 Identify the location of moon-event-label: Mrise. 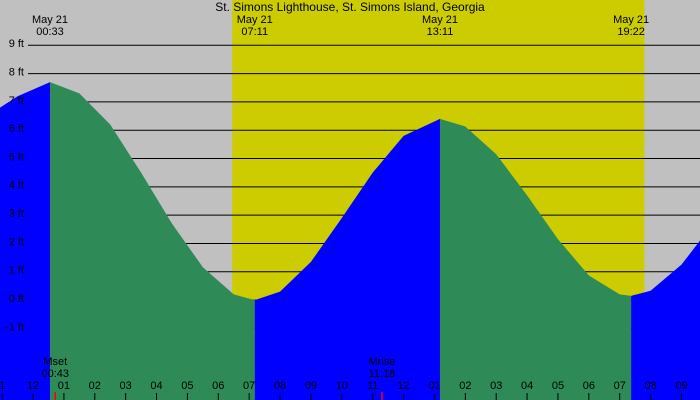
(382, 362).